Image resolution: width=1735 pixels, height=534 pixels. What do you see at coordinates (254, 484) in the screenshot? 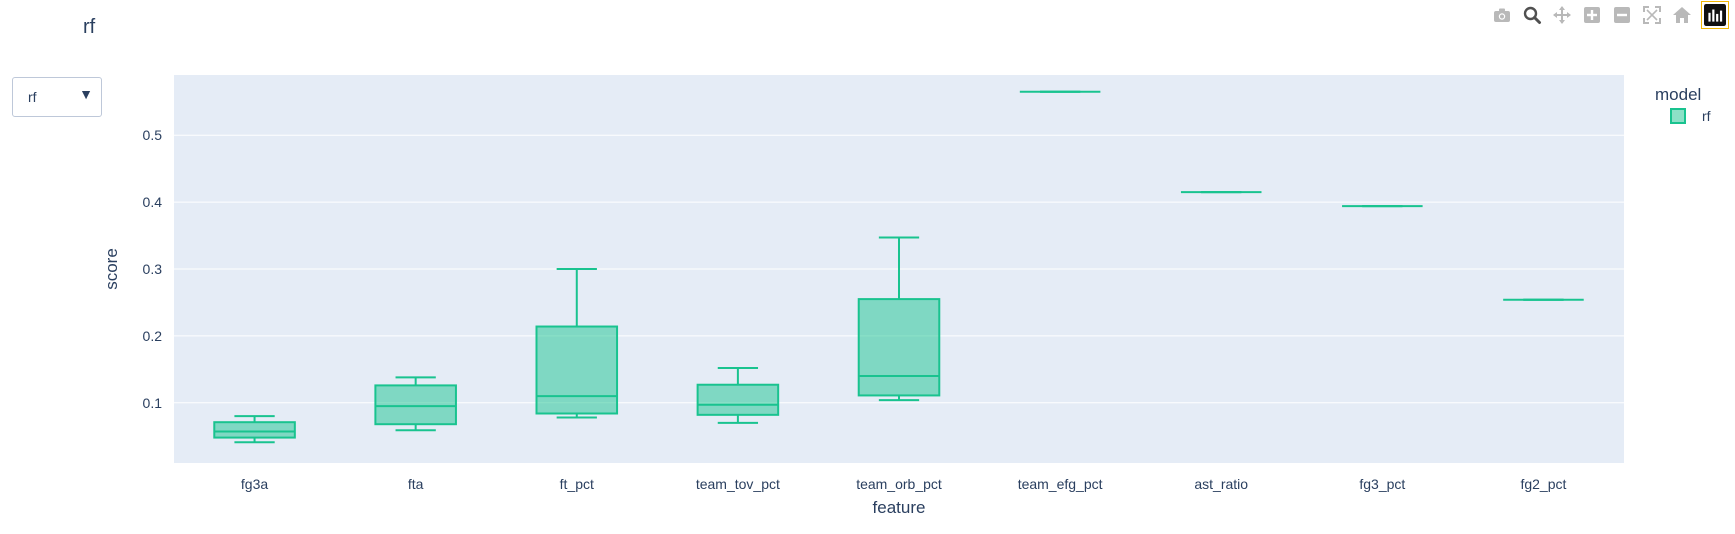
I see `x-tick-label: fg3a` at bounding box center [254, 484].